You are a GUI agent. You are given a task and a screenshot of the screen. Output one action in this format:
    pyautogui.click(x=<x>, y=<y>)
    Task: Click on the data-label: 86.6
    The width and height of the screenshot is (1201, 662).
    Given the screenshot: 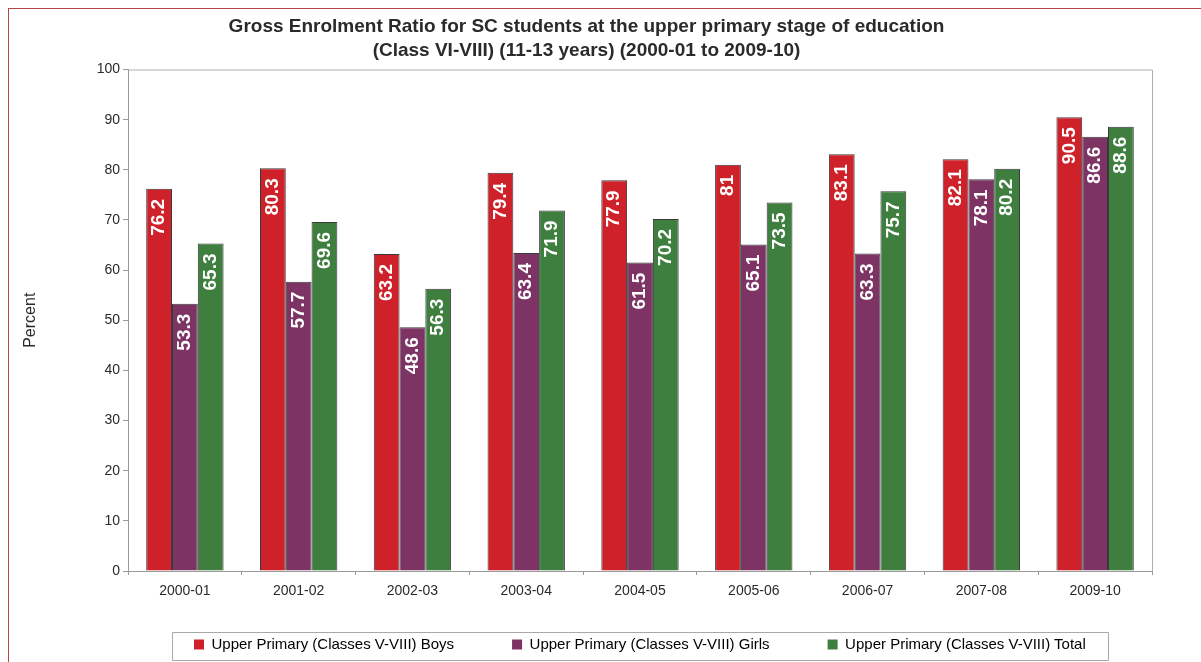 What is the action you would take?
    pyautogui.click(x=1094, y=165)
    